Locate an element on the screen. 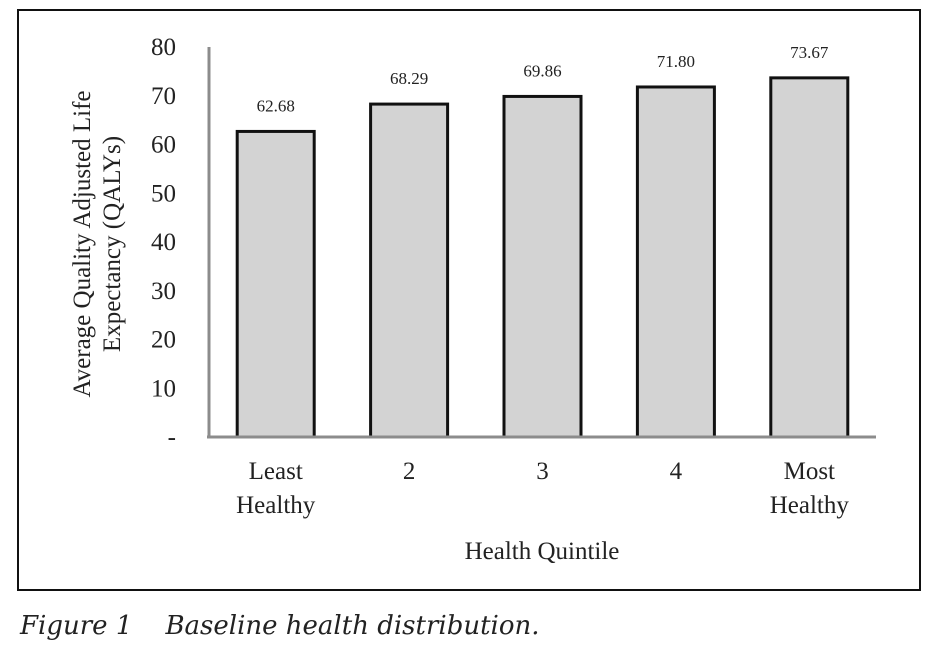 The image size is (936, 652). x-category-label: 4 is located at coordinates (676, 471).